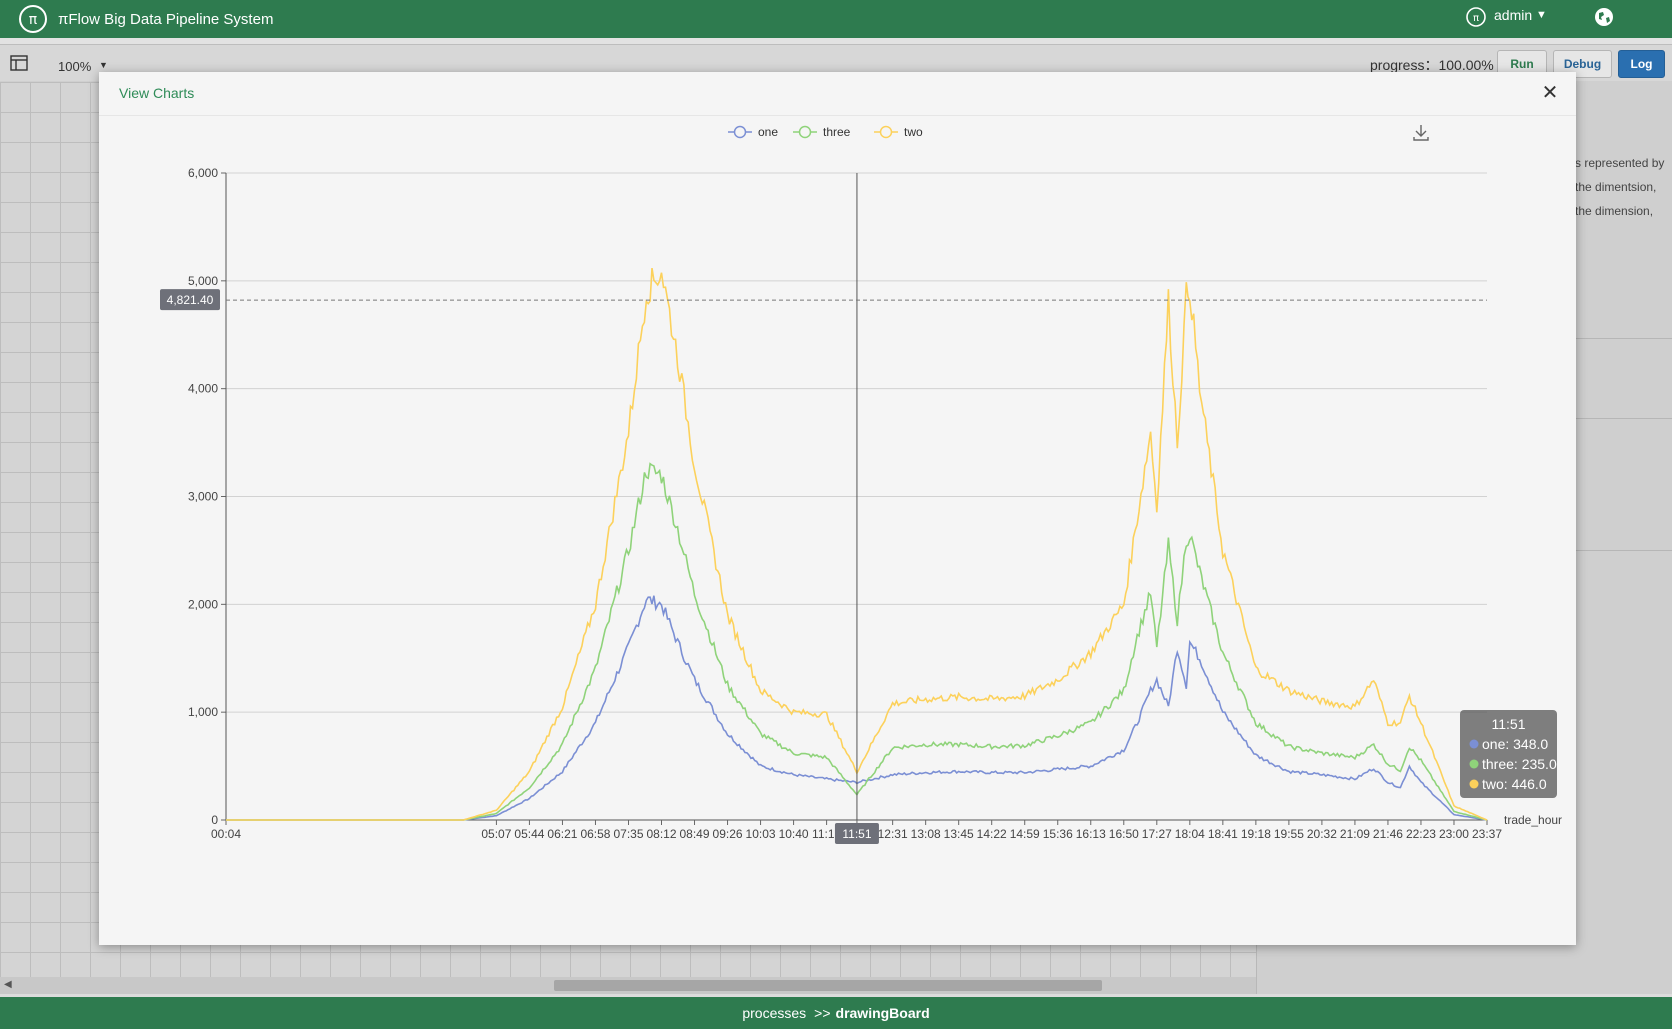 This screenshot has width=1672, height=1029. I want to click on tooltip-item: two: 446.0, so click(1514, 784).